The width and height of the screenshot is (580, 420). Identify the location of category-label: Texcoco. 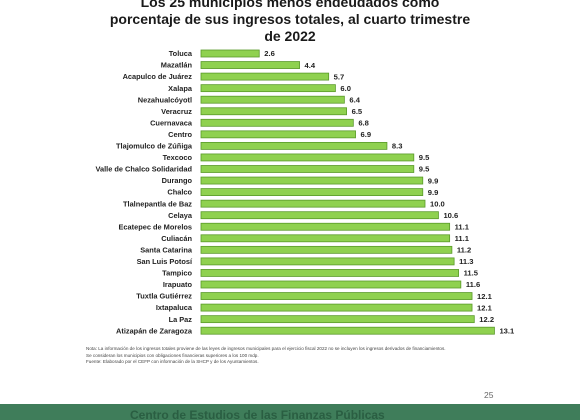
(178, 157).